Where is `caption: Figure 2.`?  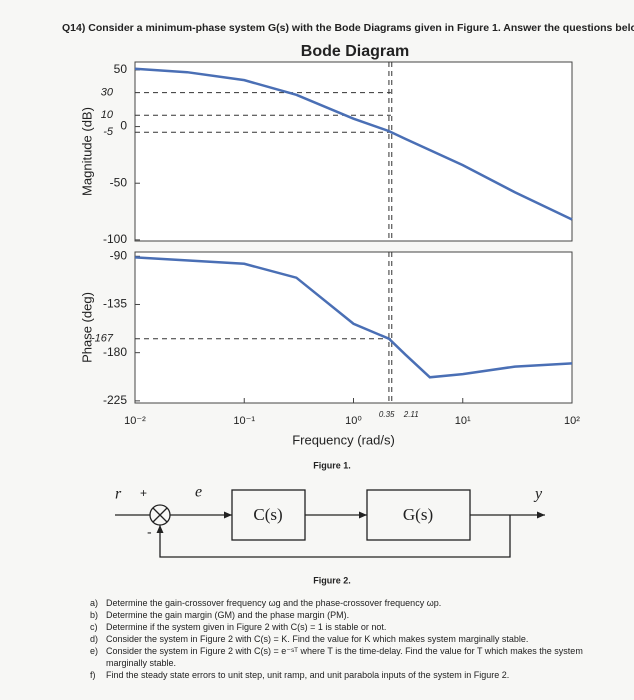
caption: Figure 2. is located at coordinates (332, 580).